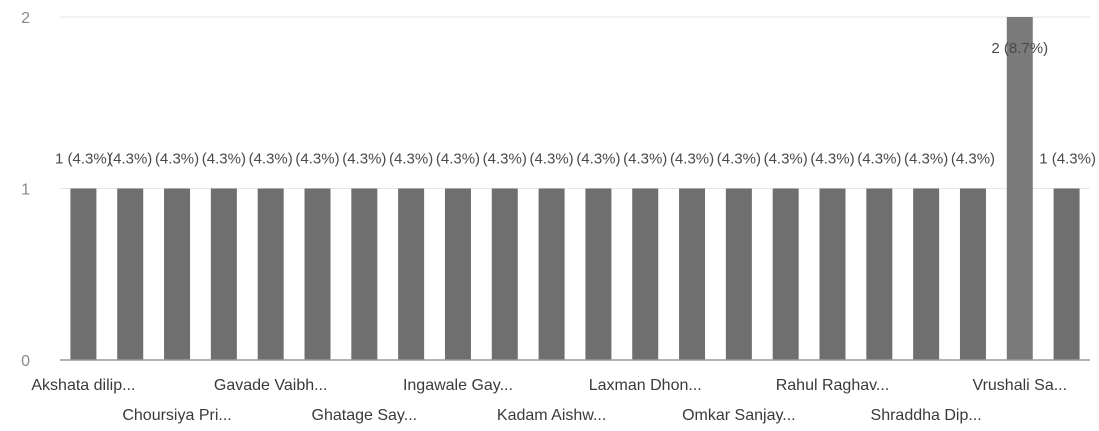 The height and width of the screenshot is (431, 1099). I want to click on data-label: 2 (8.7%), so click(1019, 48).